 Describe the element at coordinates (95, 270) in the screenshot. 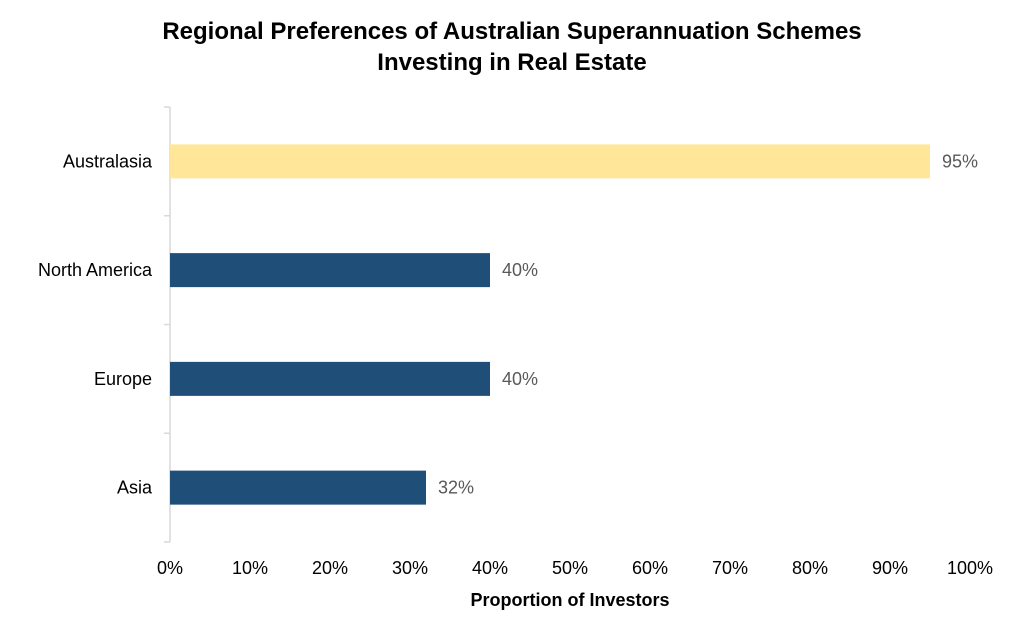

I see `category-label: North America` at that location.